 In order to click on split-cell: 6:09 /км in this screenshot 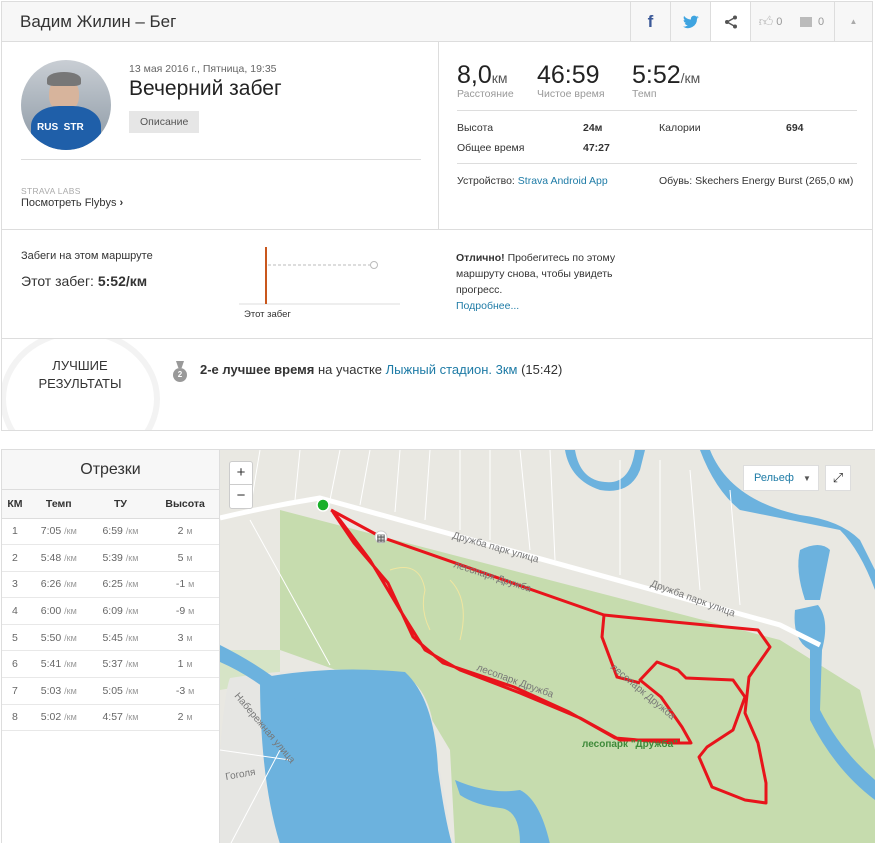, I will do `click(120, 611)`.